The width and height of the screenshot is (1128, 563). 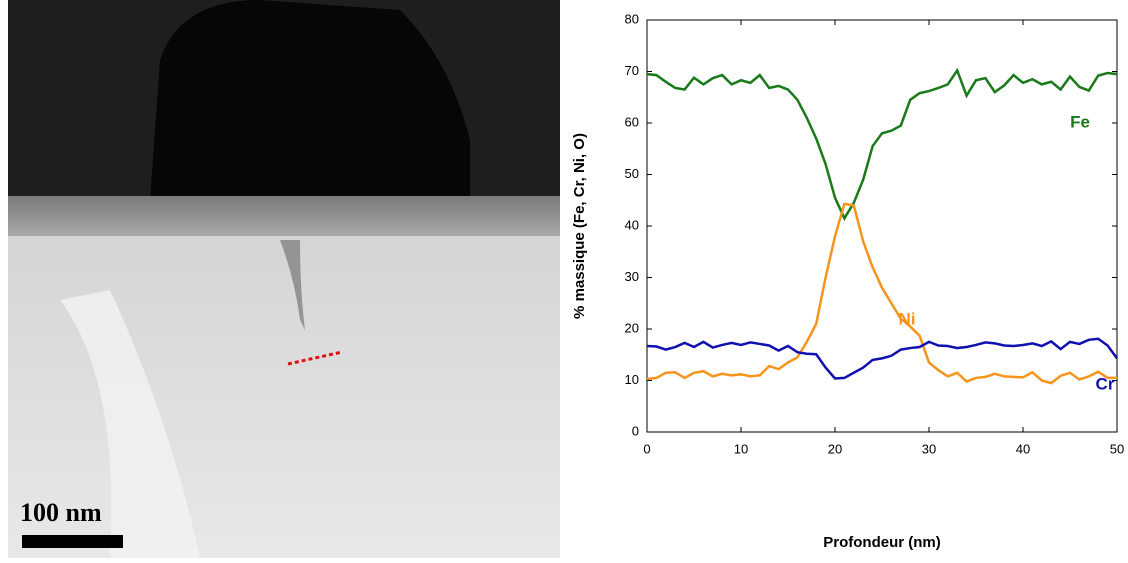 What do you see at coordinates (646, 448) in the screenshot?
I see `x-tick-label: 0` at bounding box center [646, 448].